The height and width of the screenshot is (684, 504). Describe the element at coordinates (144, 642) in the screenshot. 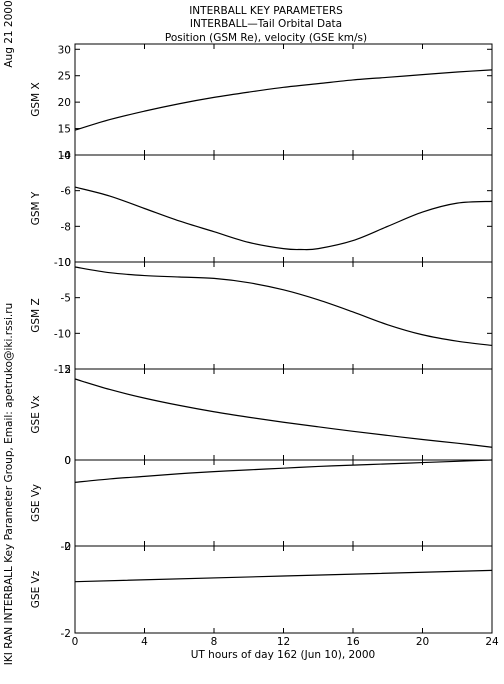

I see `x-tick-label: 4` at that location.